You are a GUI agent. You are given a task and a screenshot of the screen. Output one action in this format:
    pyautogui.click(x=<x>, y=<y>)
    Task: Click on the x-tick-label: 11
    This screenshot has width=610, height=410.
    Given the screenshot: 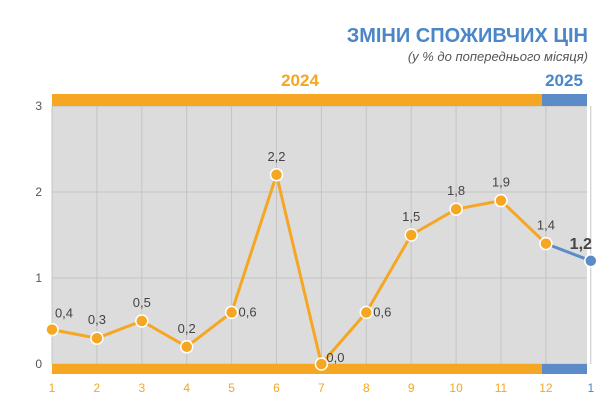 What is the action you would take?
    pyautogui.click(x=501, y=388)
    